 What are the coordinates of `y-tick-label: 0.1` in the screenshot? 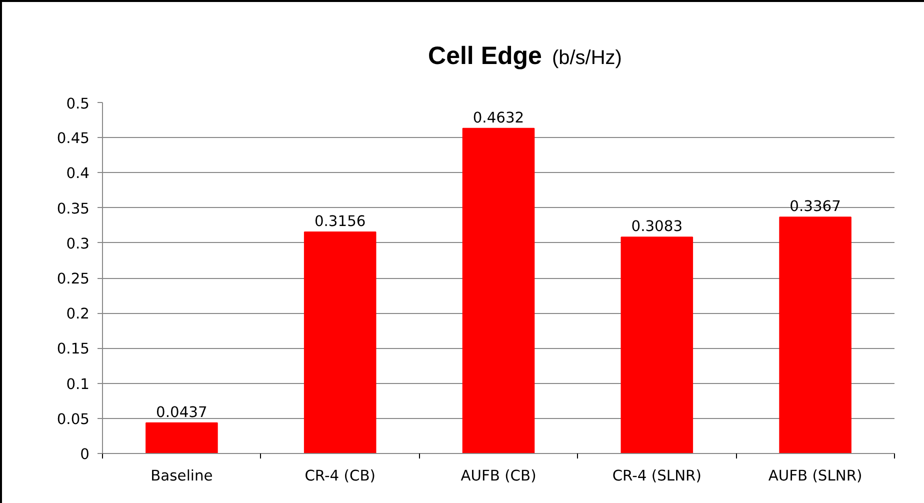 It's located at (78, 384).